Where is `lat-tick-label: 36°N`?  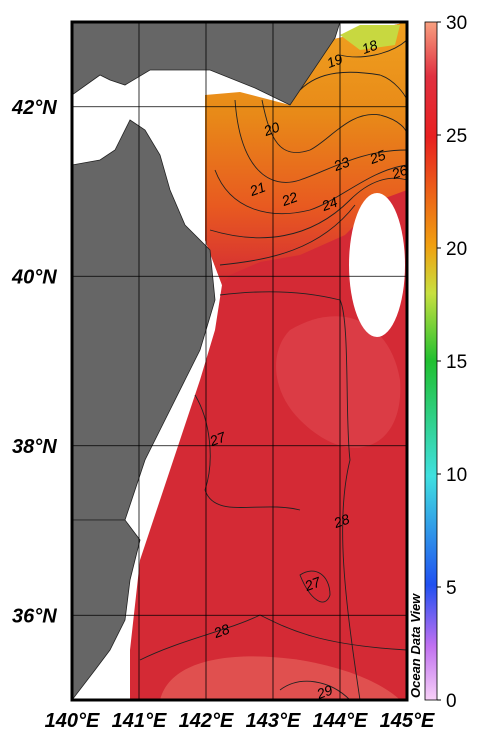 lat-tick-label: 36°N is located at coordinates (34, 616).